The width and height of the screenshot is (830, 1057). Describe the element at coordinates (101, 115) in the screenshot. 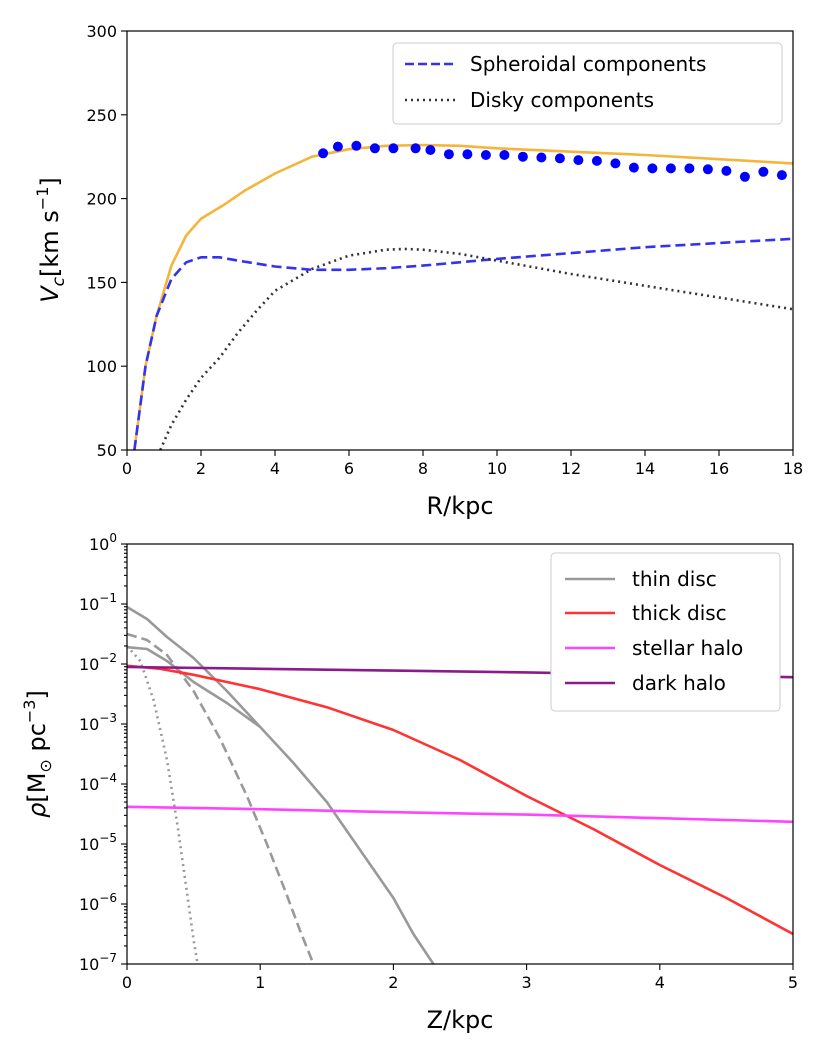

I see `y-tick-label: 250` at that location.